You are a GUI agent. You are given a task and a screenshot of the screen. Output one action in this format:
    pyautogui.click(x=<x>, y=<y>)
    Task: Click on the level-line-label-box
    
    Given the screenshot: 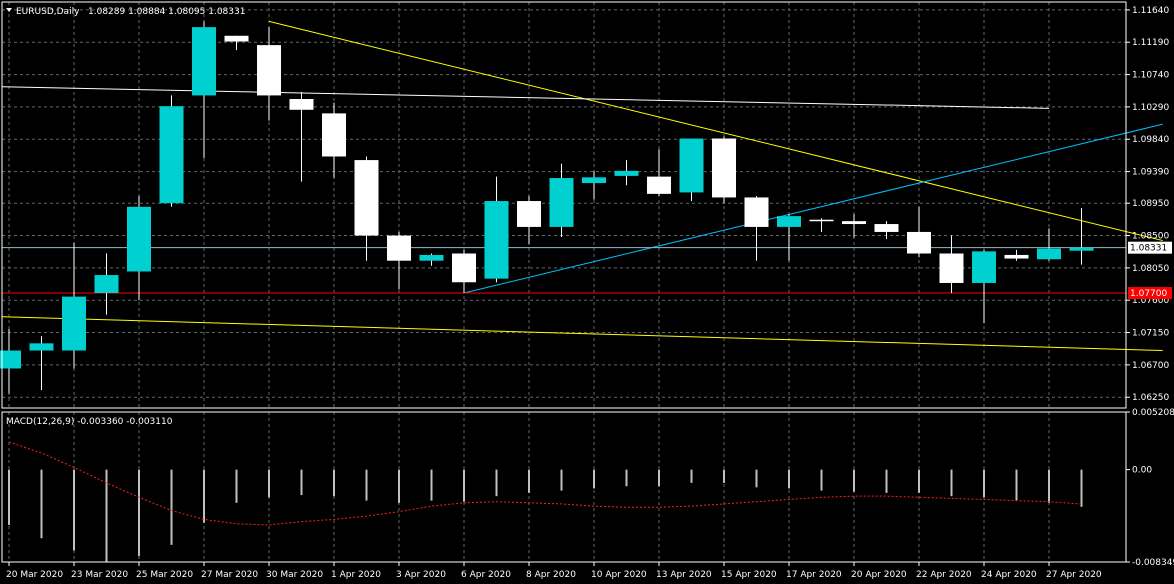 What is the action you would take?
    pyautogui.click(x=1150, y=293)
    